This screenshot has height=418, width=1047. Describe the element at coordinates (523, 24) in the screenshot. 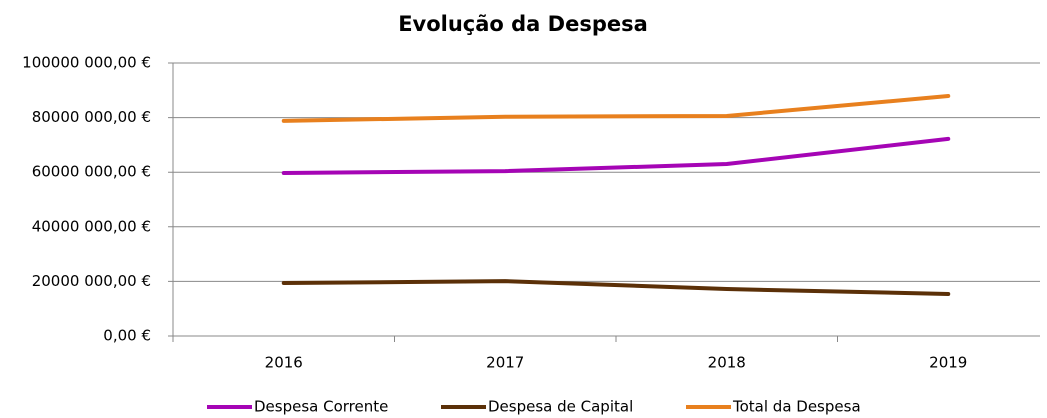

I see `chart-title: Evolução da Despesa` at that location.